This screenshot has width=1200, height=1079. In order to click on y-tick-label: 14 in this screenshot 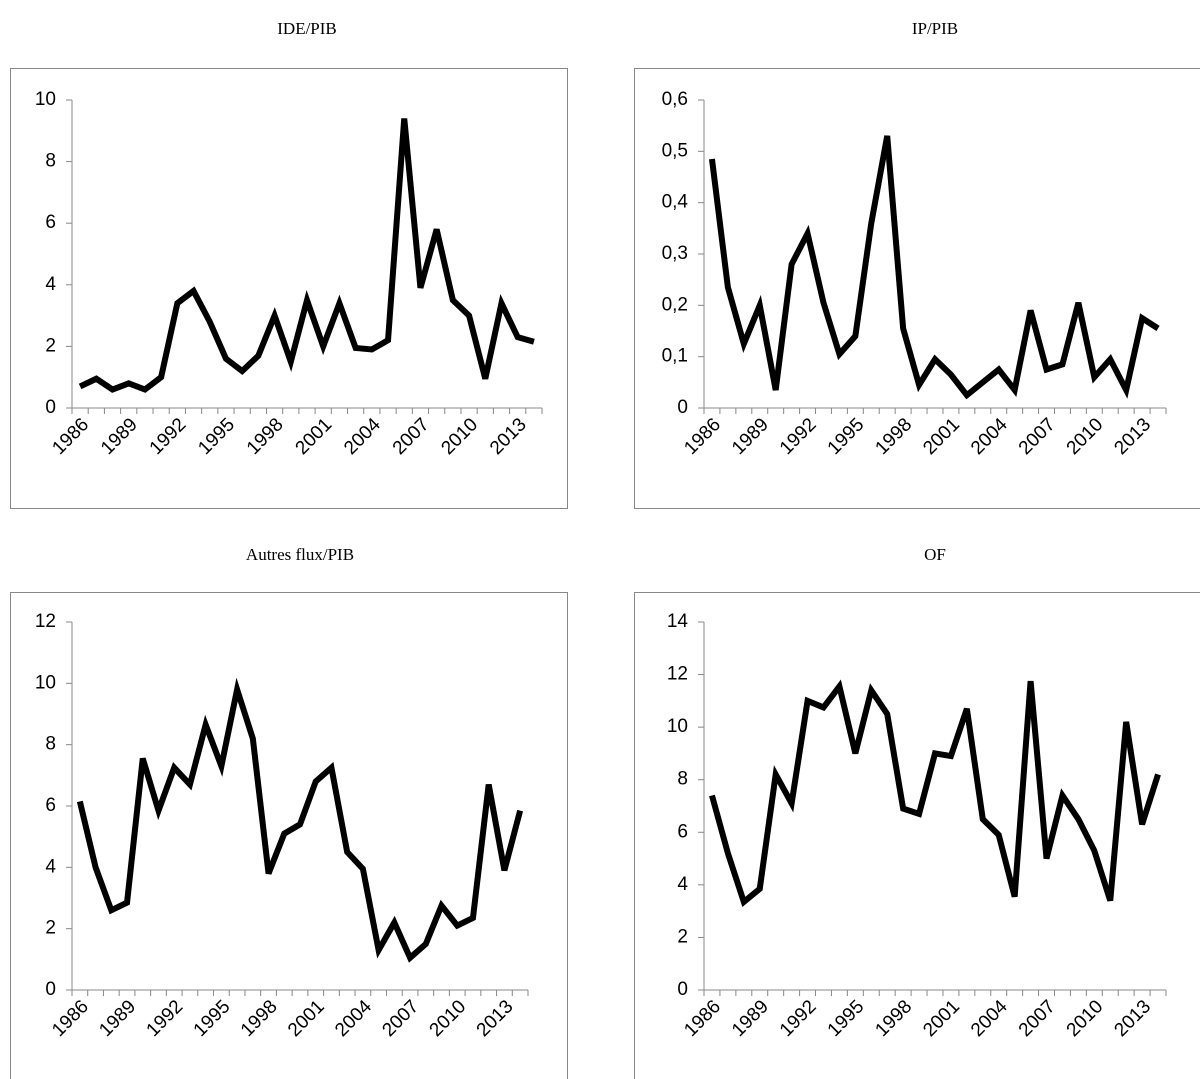, I will do `click(678, 621)`.